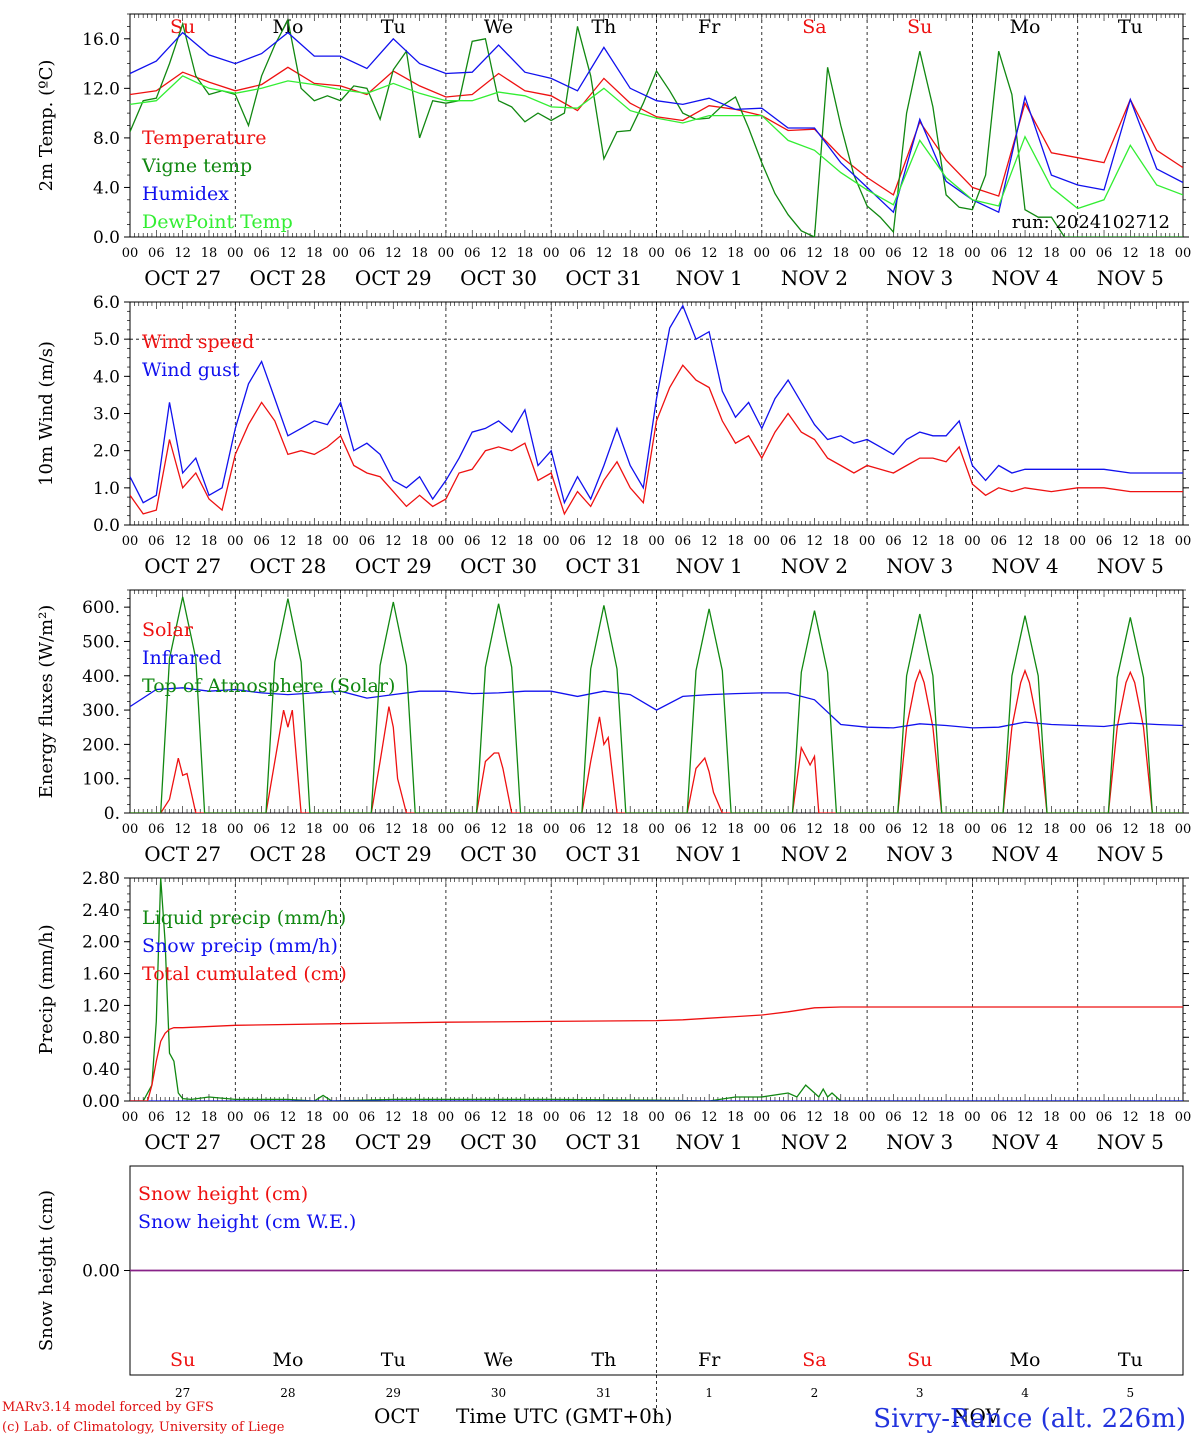 Image resolution: width=1194 pixels, height=1440 pixels. What do you see at coordinates (196, 166) in the screenshot?
I see `legend-entry: Vigne temp` at bounding box center [196, 166].